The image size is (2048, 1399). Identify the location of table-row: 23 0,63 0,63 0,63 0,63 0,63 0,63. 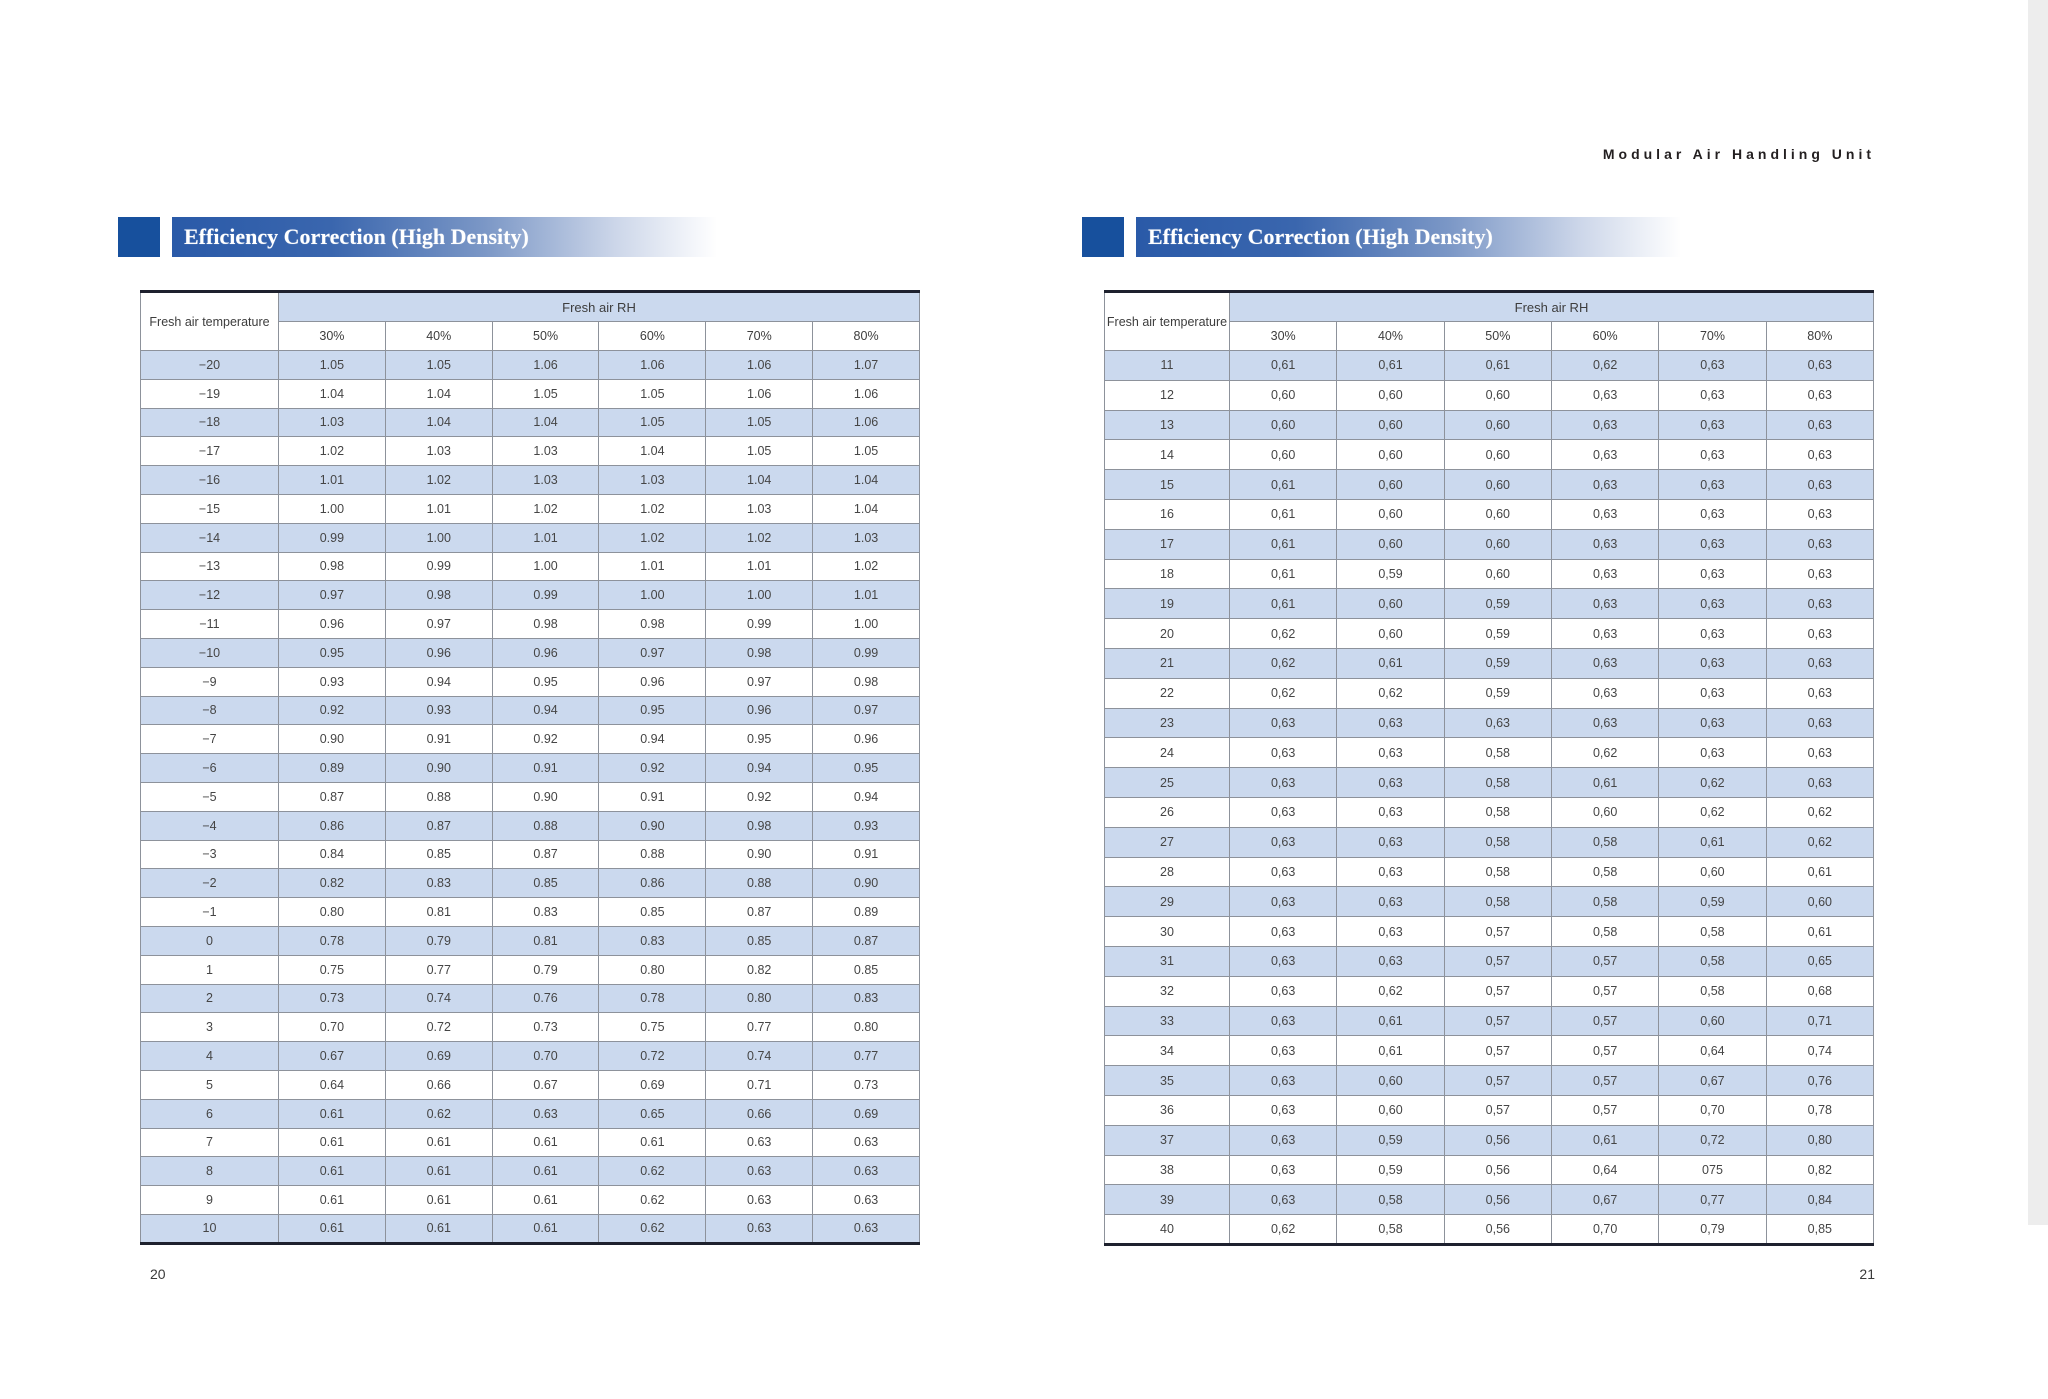
(1489, 723).